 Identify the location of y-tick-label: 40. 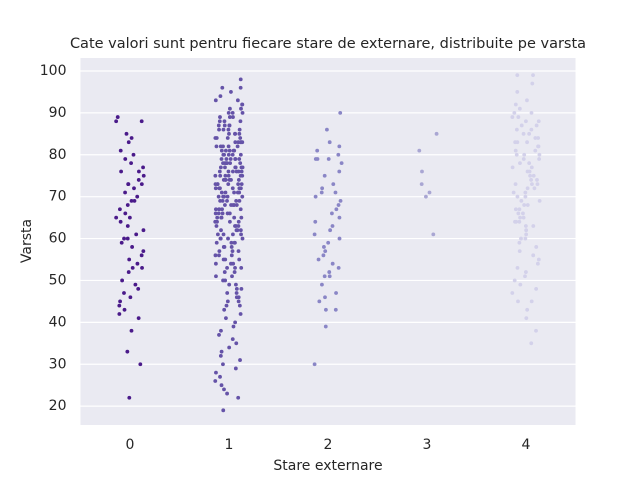
(58, 322).